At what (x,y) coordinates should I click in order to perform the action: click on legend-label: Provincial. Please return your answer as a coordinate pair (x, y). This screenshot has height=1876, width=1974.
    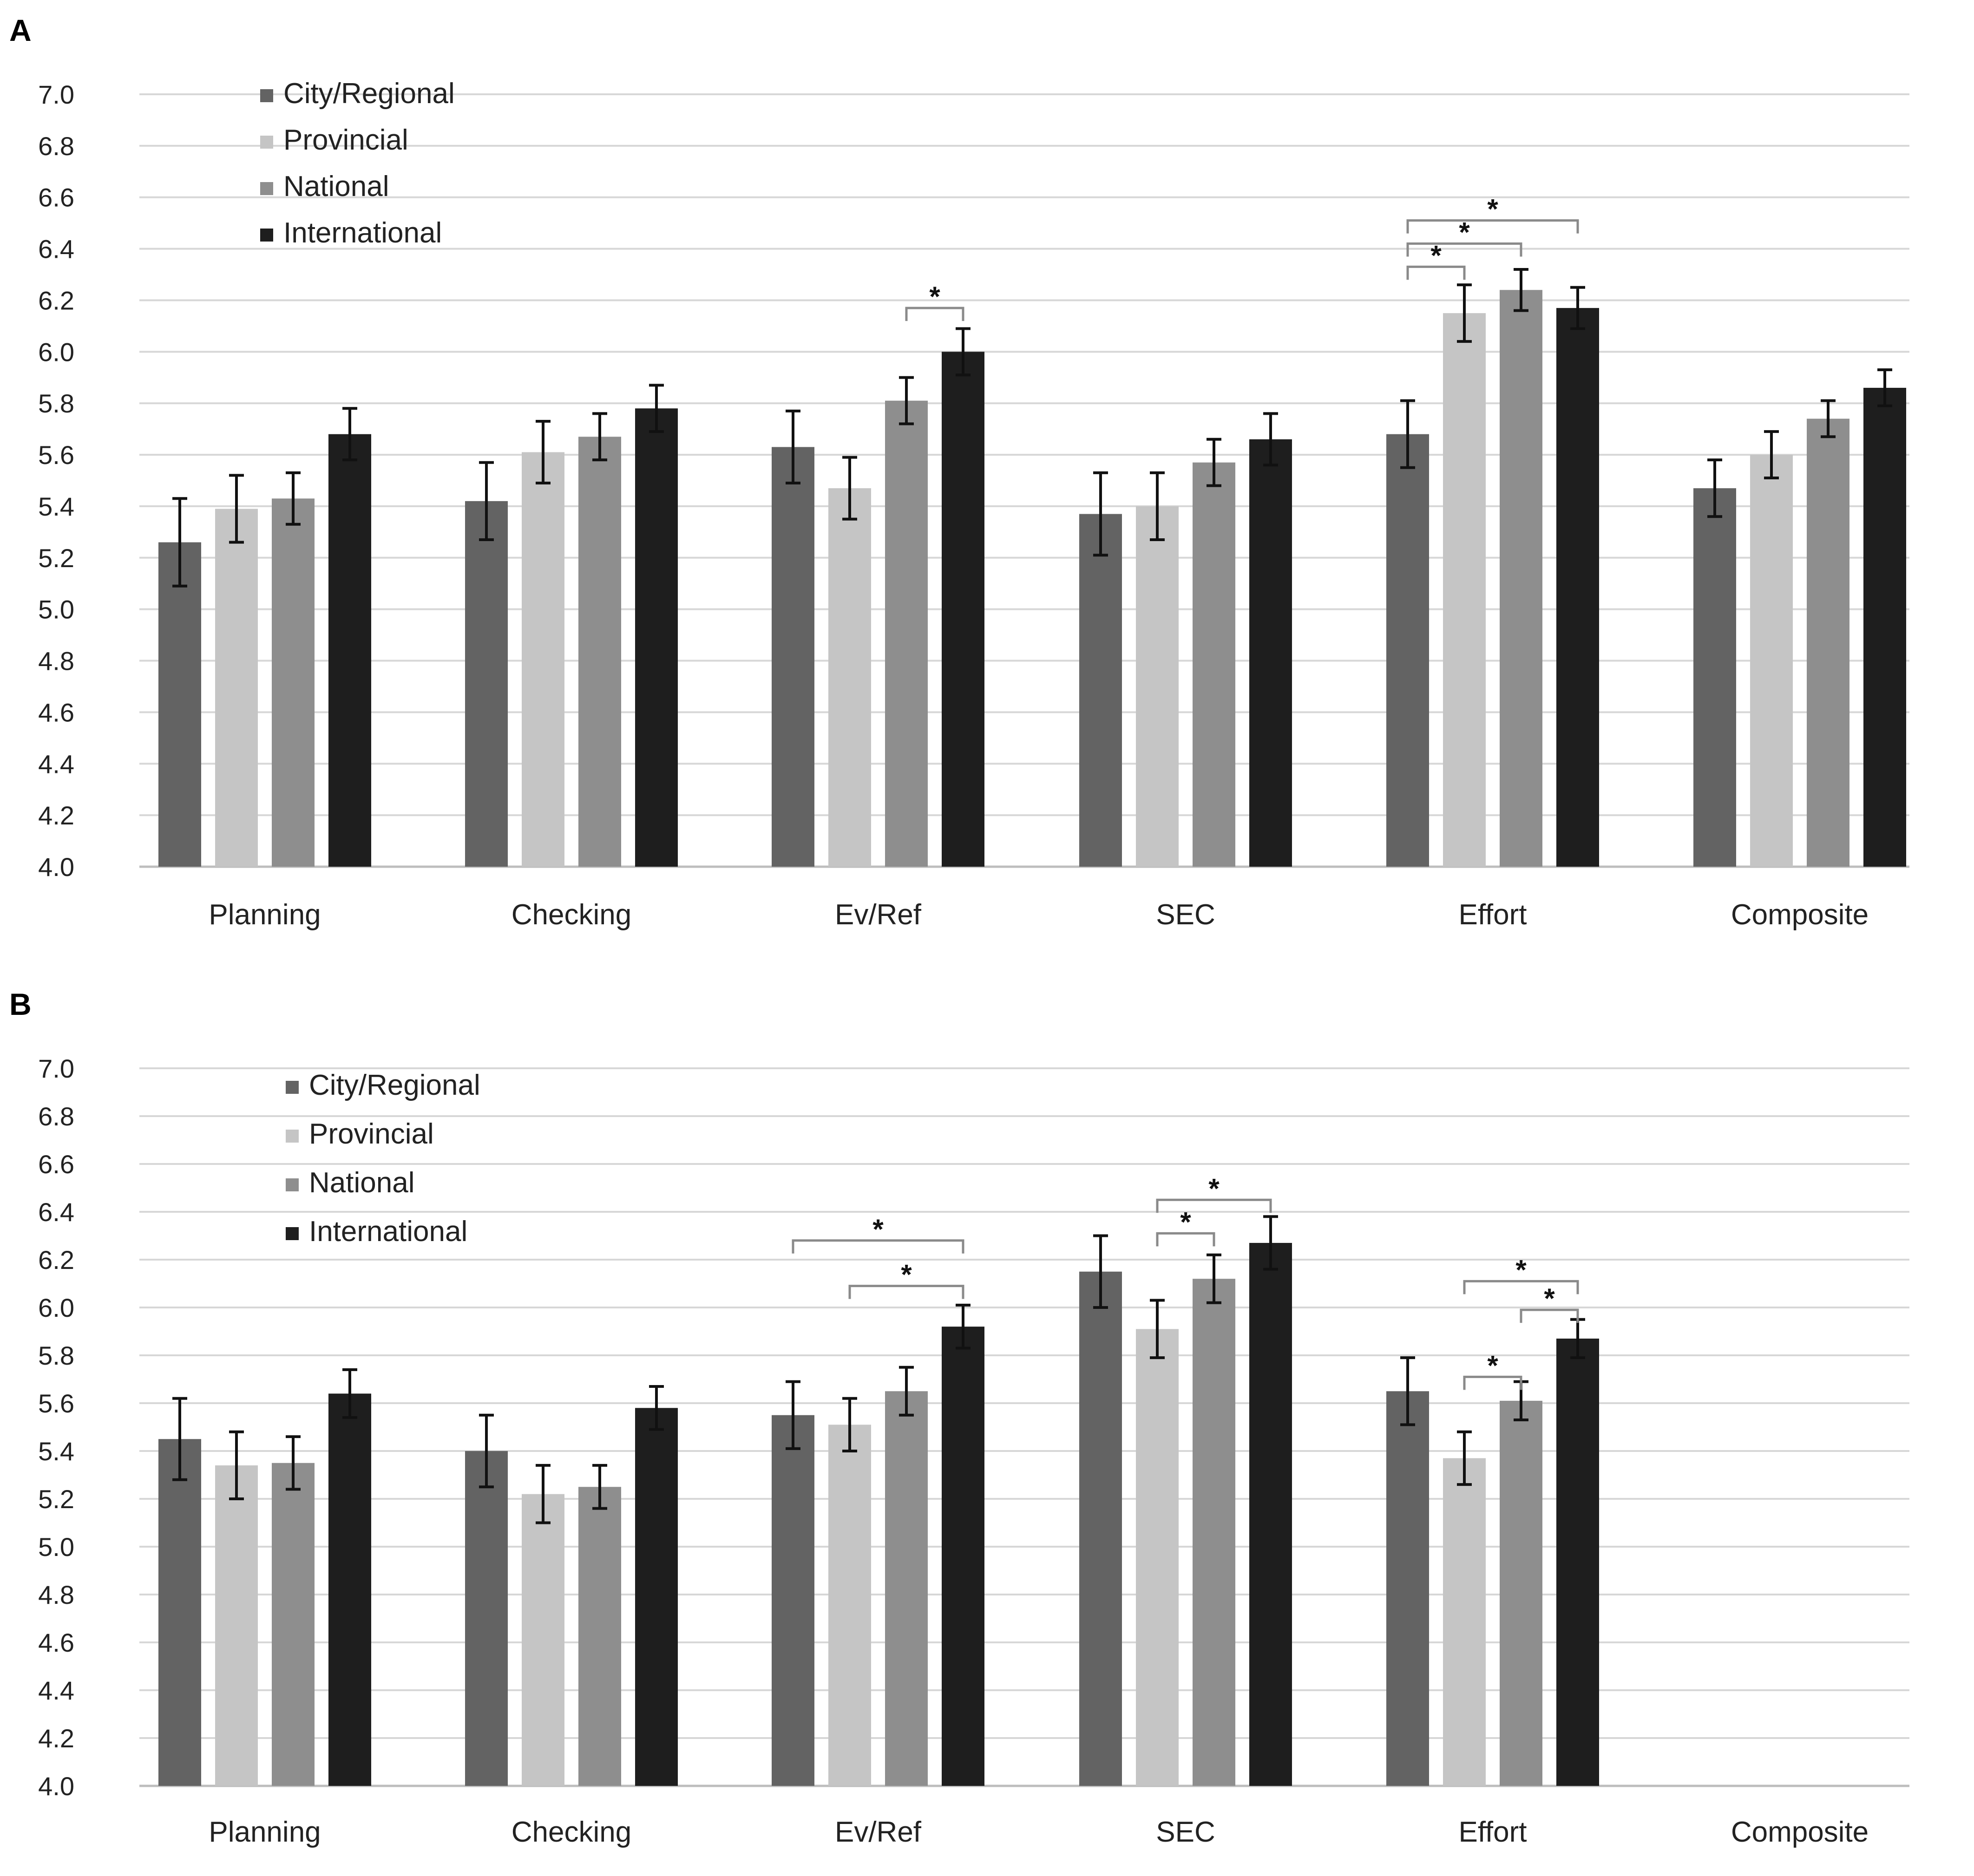
    Looking at the image, I should click on (371, 1134).